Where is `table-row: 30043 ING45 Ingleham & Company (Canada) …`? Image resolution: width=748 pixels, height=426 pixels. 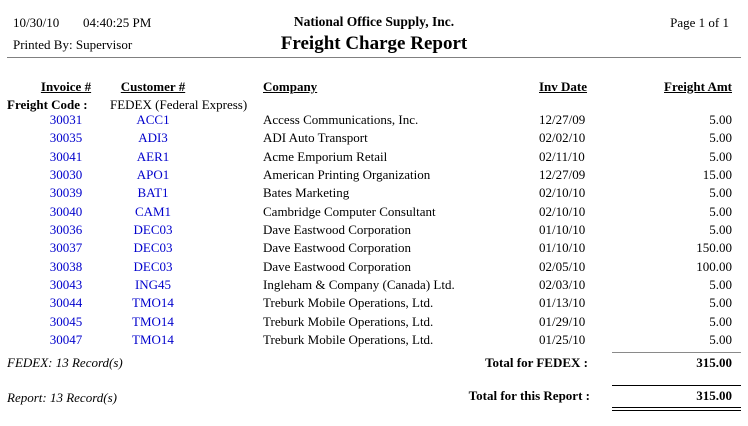 table-row: 30043 ING45 Ingleham & Company (Canada) … is located at coordinates (374, 285).